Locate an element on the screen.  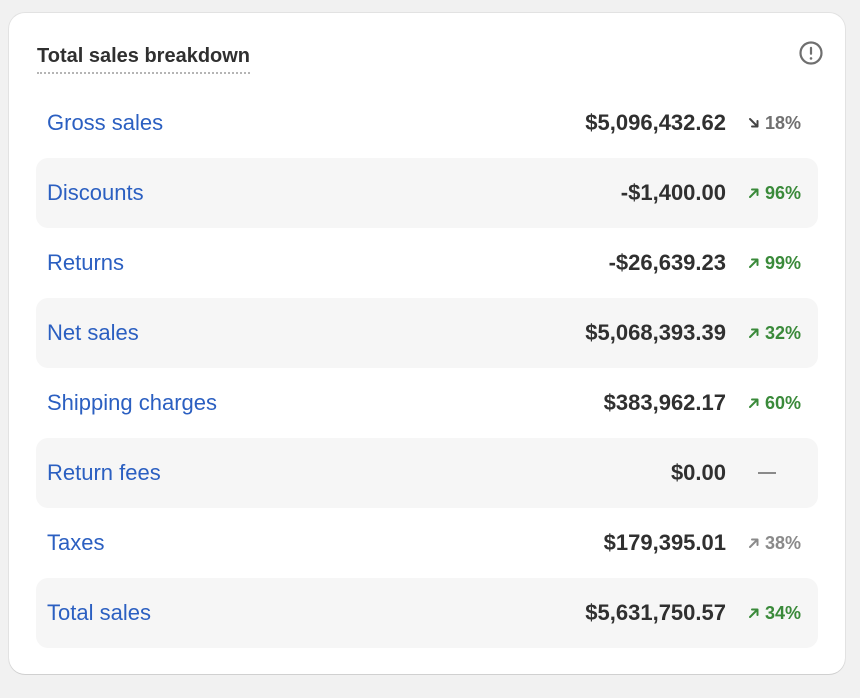
change-percent: 34% is located at coordinates (782, 612).